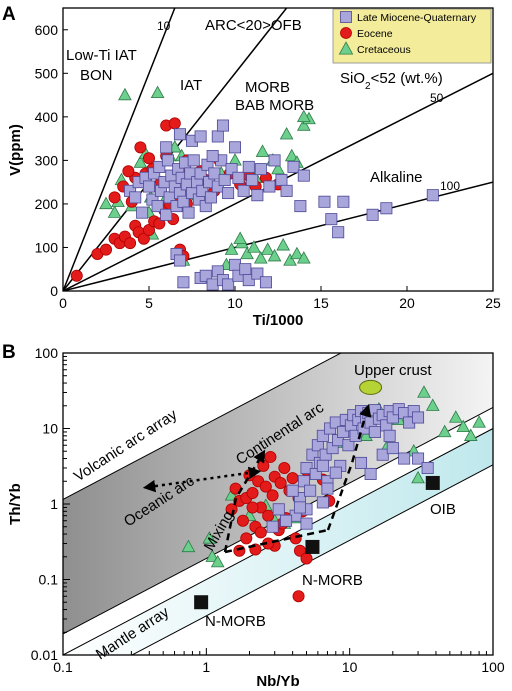  Describe the element at coordinates (384, 50) in the screenshot. I see `legend-label-cretaceous: Cretaceous` at that location.